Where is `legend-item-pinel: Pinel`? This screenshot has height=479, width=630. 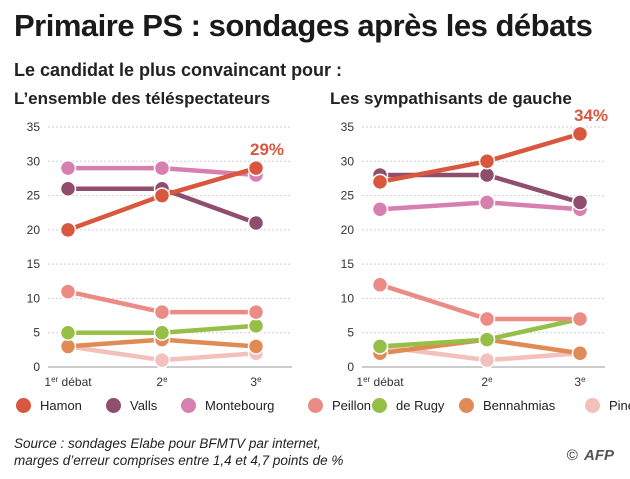
legend-item-pinel: Pinel is located at coordinates (607, 405).